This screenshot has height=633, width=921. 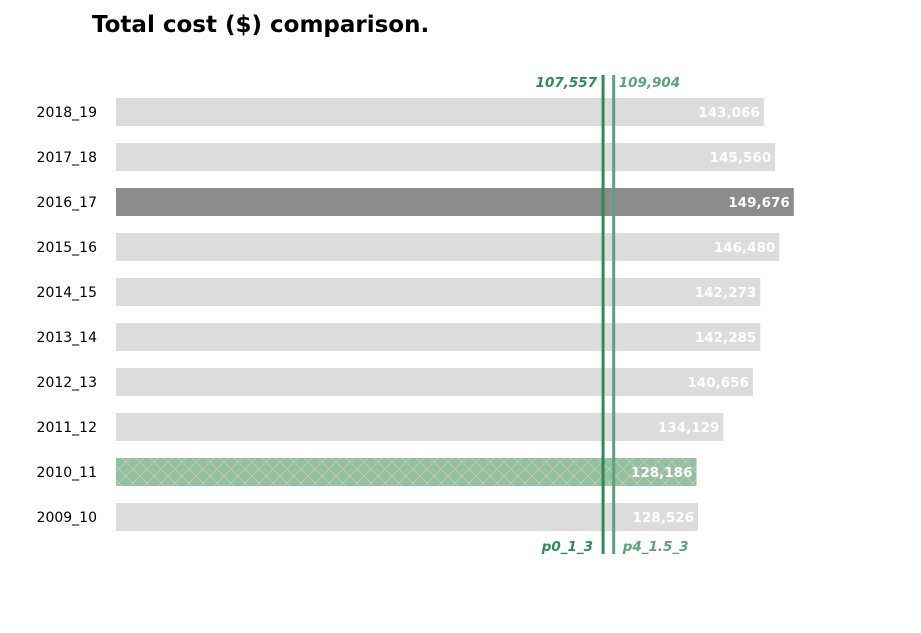 What do you see at coordinates (729, 113) in the screenshot?
I see `value-label-2018_19: 143,066` at bounding box center [729, 113].